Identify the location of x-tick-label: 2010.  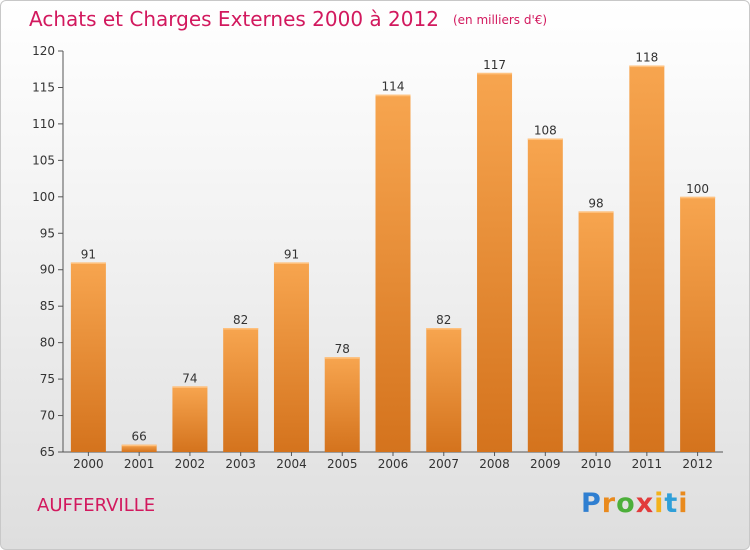
(596, 464).